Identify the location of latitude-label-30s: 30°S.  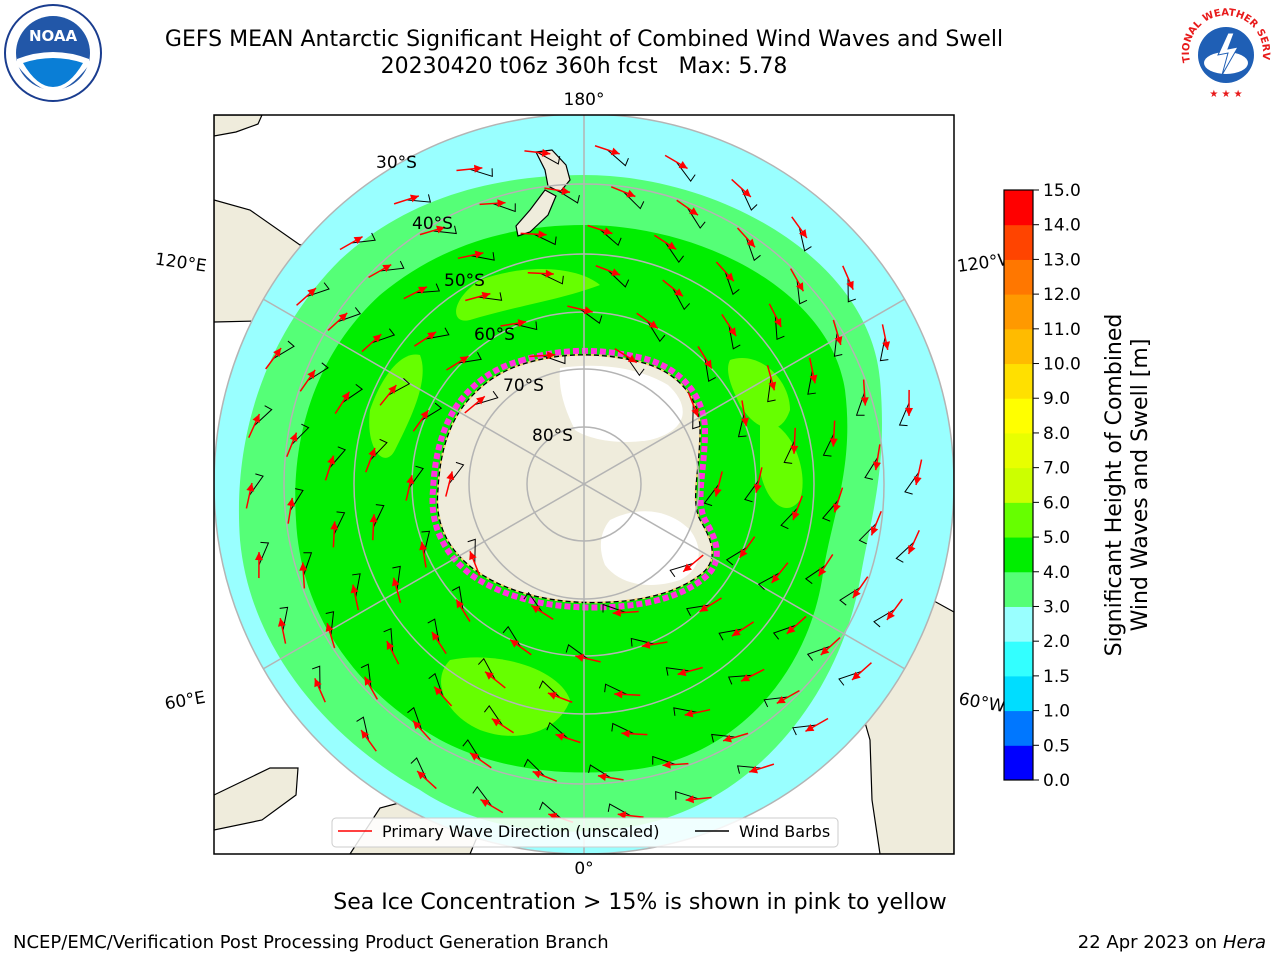
(396, 163).